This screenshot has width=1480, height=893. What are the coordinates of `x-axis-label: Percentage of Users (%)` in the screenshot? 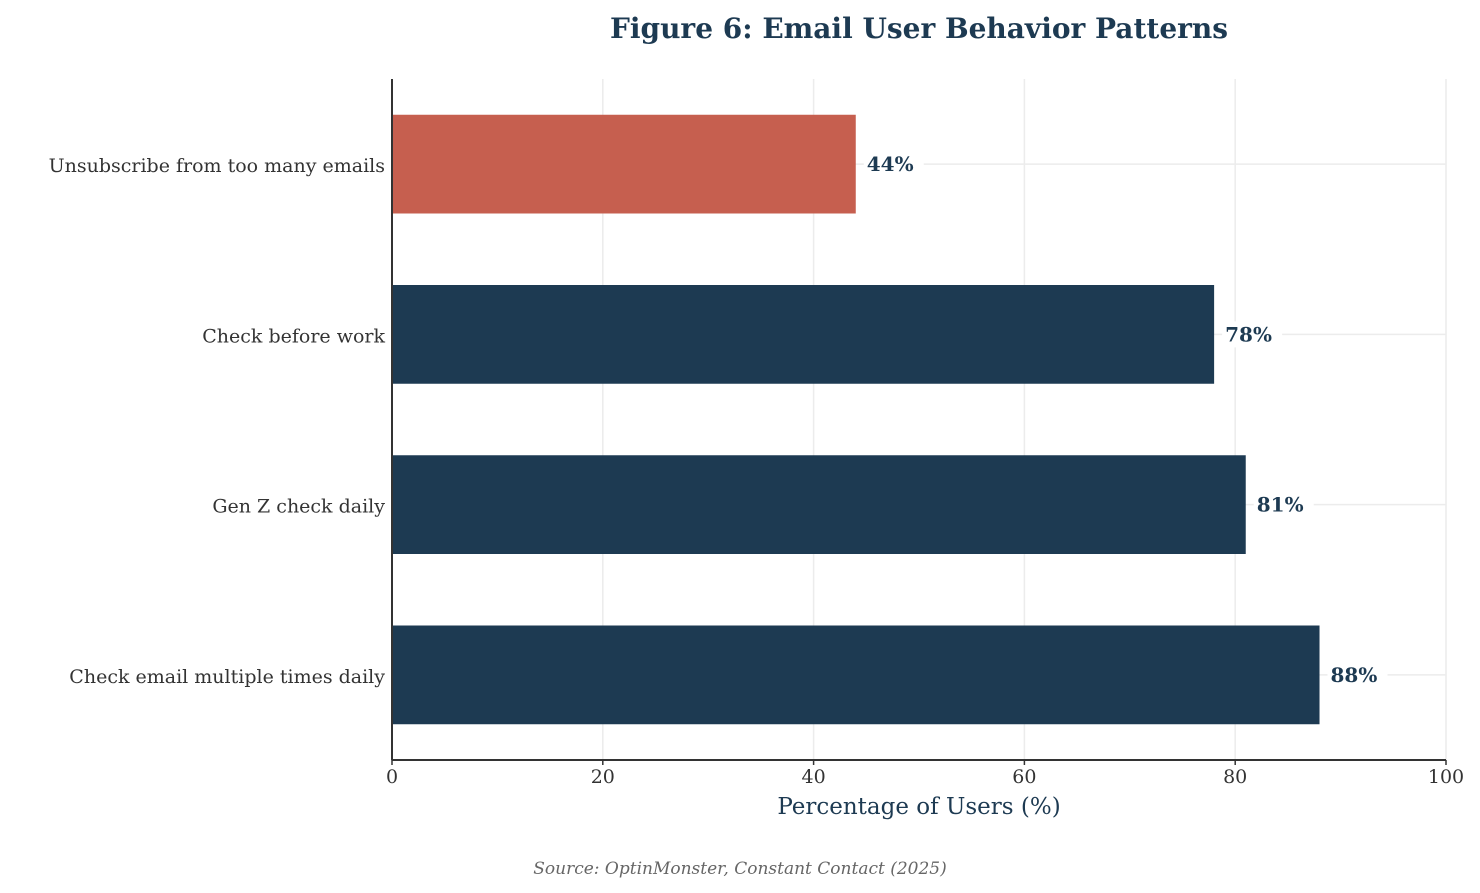 It's located at (918, 807).